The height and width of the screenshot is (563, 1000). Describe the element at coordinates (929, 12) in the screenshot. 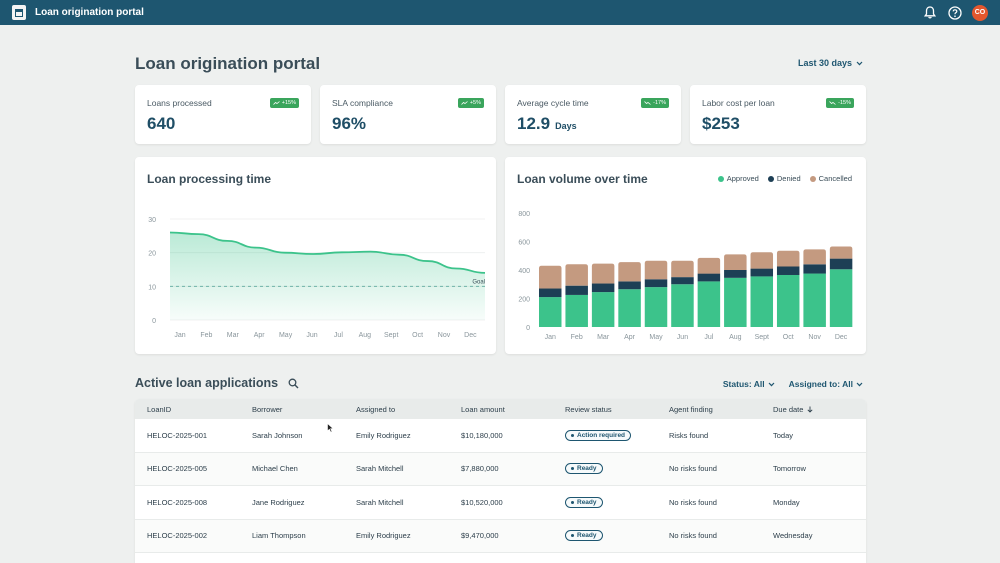

I see `bell-icon` at that location.